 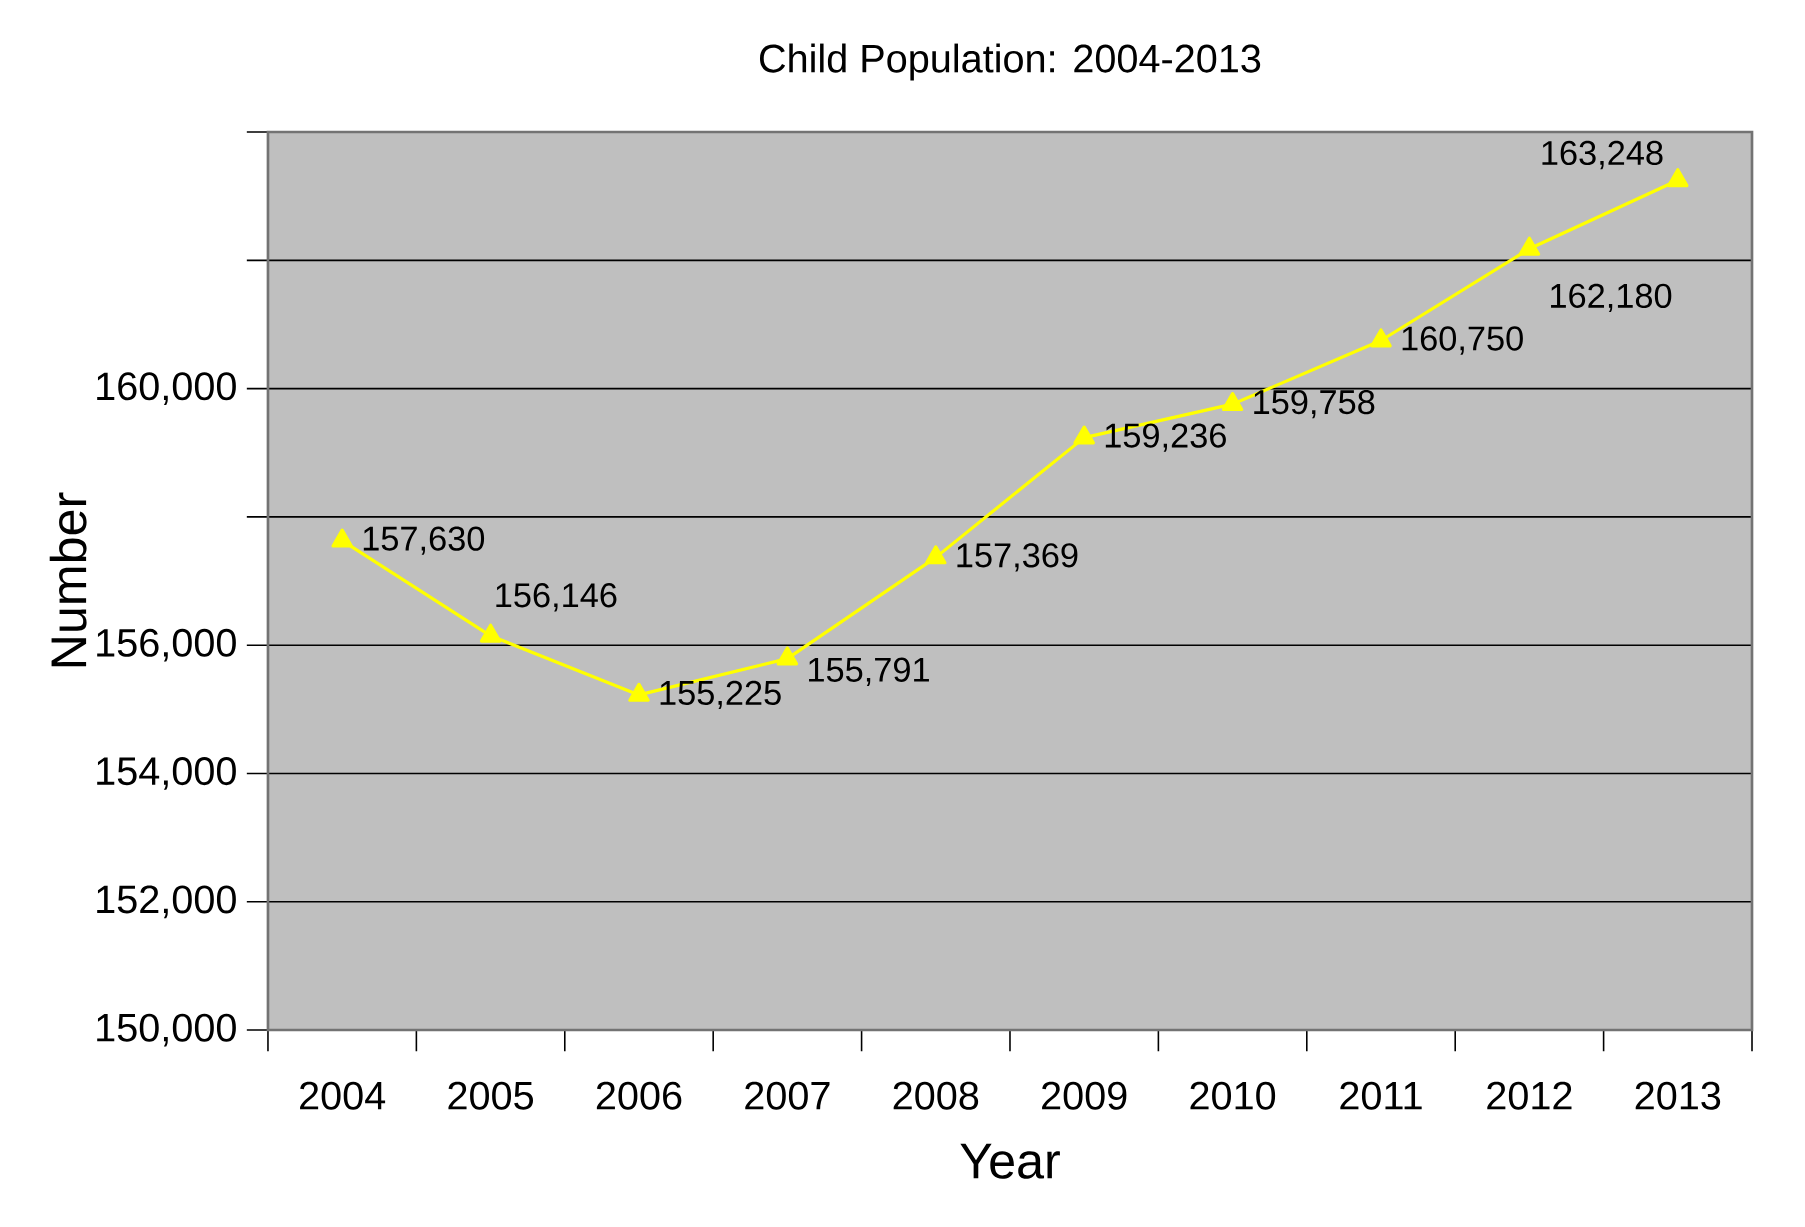 What do you see at coordinates (1602, 155) in the screenshot?
I see `data-label: 163,248` at bounding box center [1602, 155].